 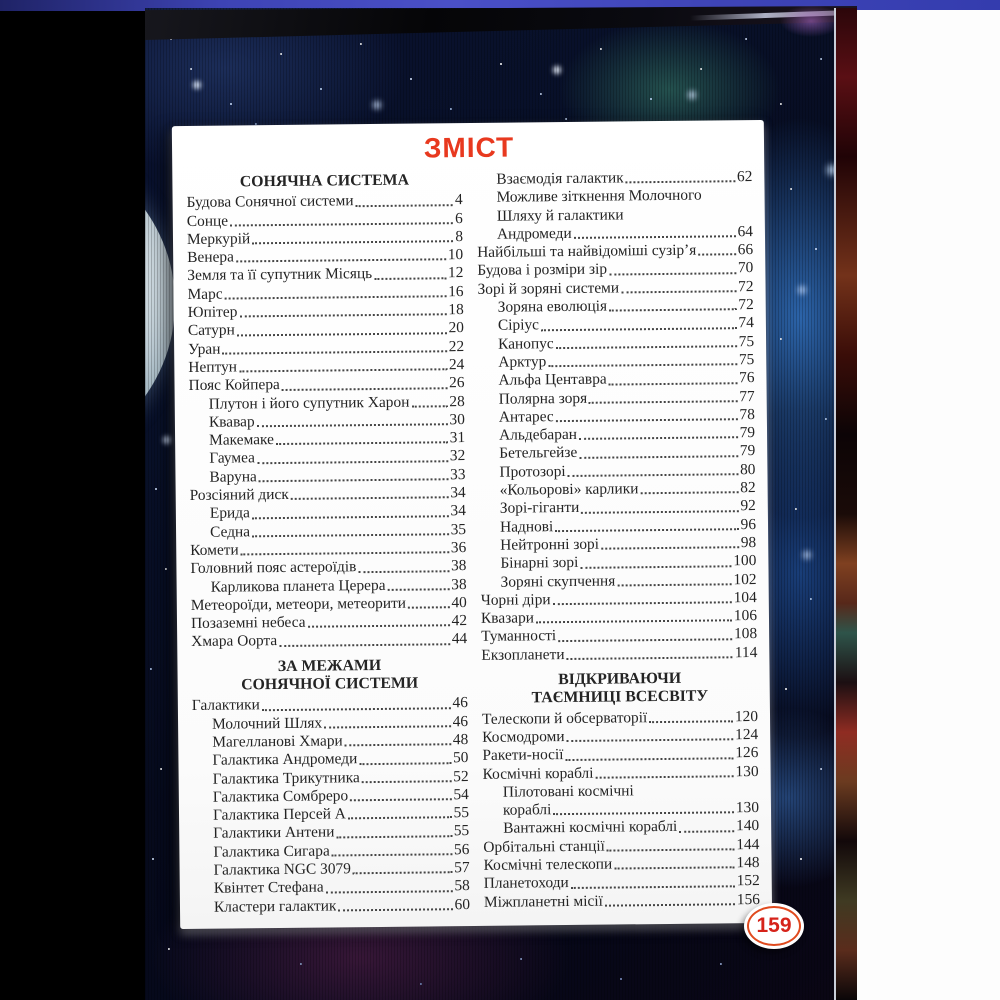 I want to click on toc-entry-label: Галактики Антени, so click(x=274, y=833).